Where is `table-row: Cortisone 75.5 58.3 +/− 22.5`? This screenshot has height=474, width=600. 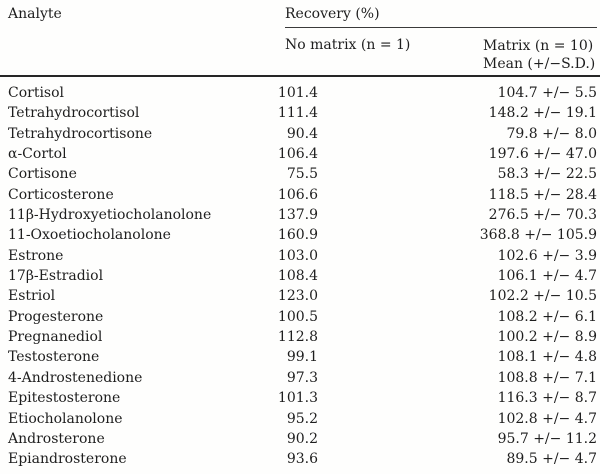 table-row: Cortisone 75.5 58.3 +/− 22.5 is located at coordinates (300, 174).